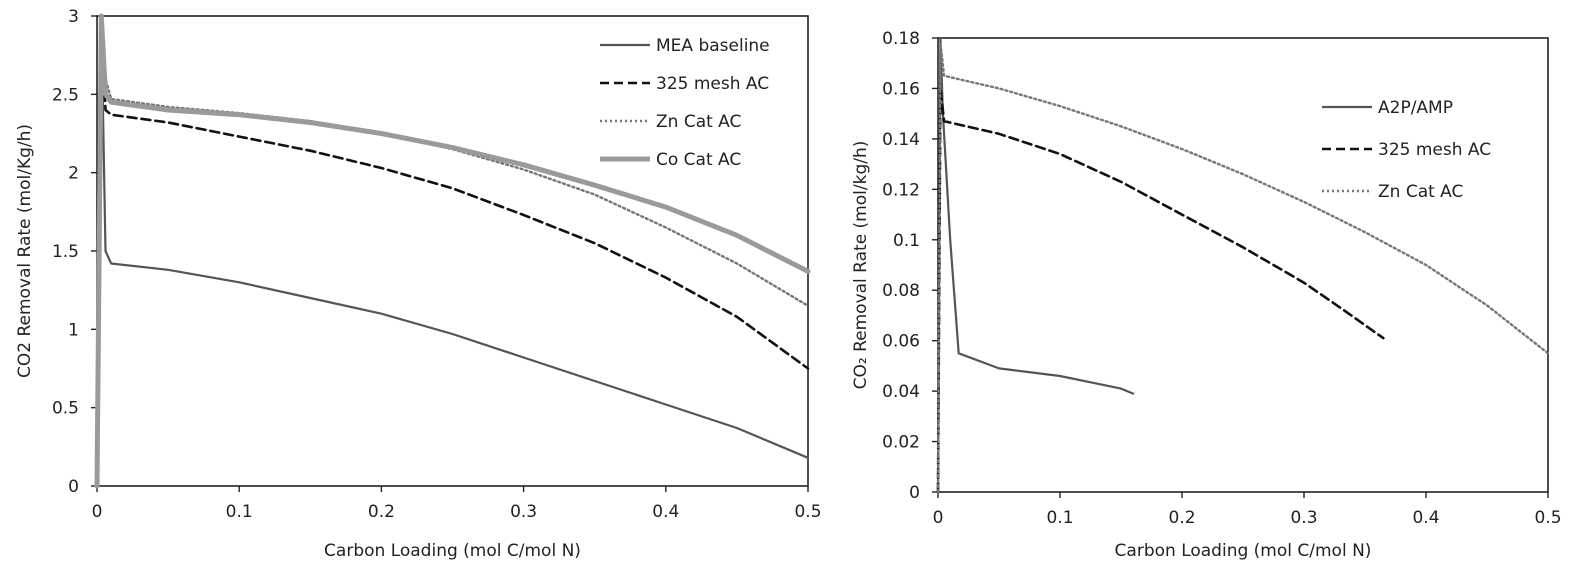 This screenshot has width=1585, height=574. Describe the element at coordinates (901, 39) in the screenshot. I see `y-tick-label: 0.18` at that location.